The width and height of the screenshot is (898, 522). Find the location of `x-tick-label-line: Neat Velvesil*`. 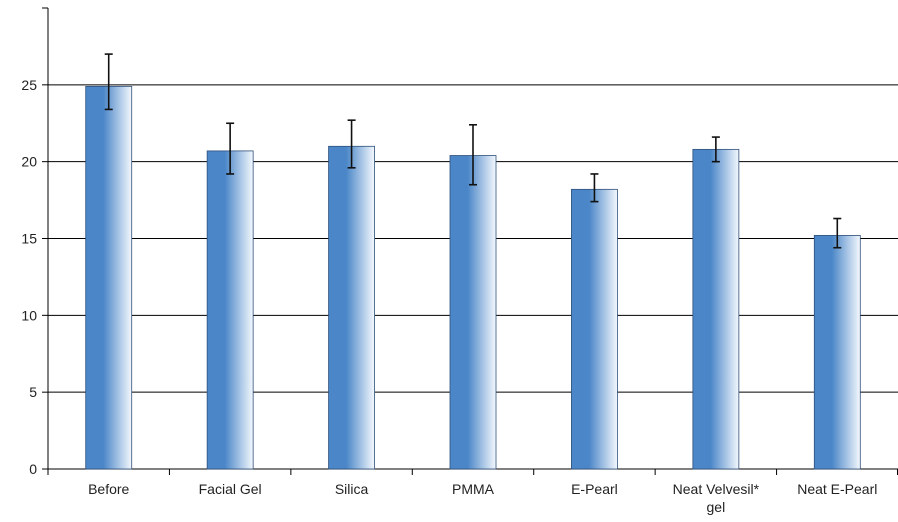

x-tick-label-line: Neat Velvesil* is located at coordinates (716, 489).